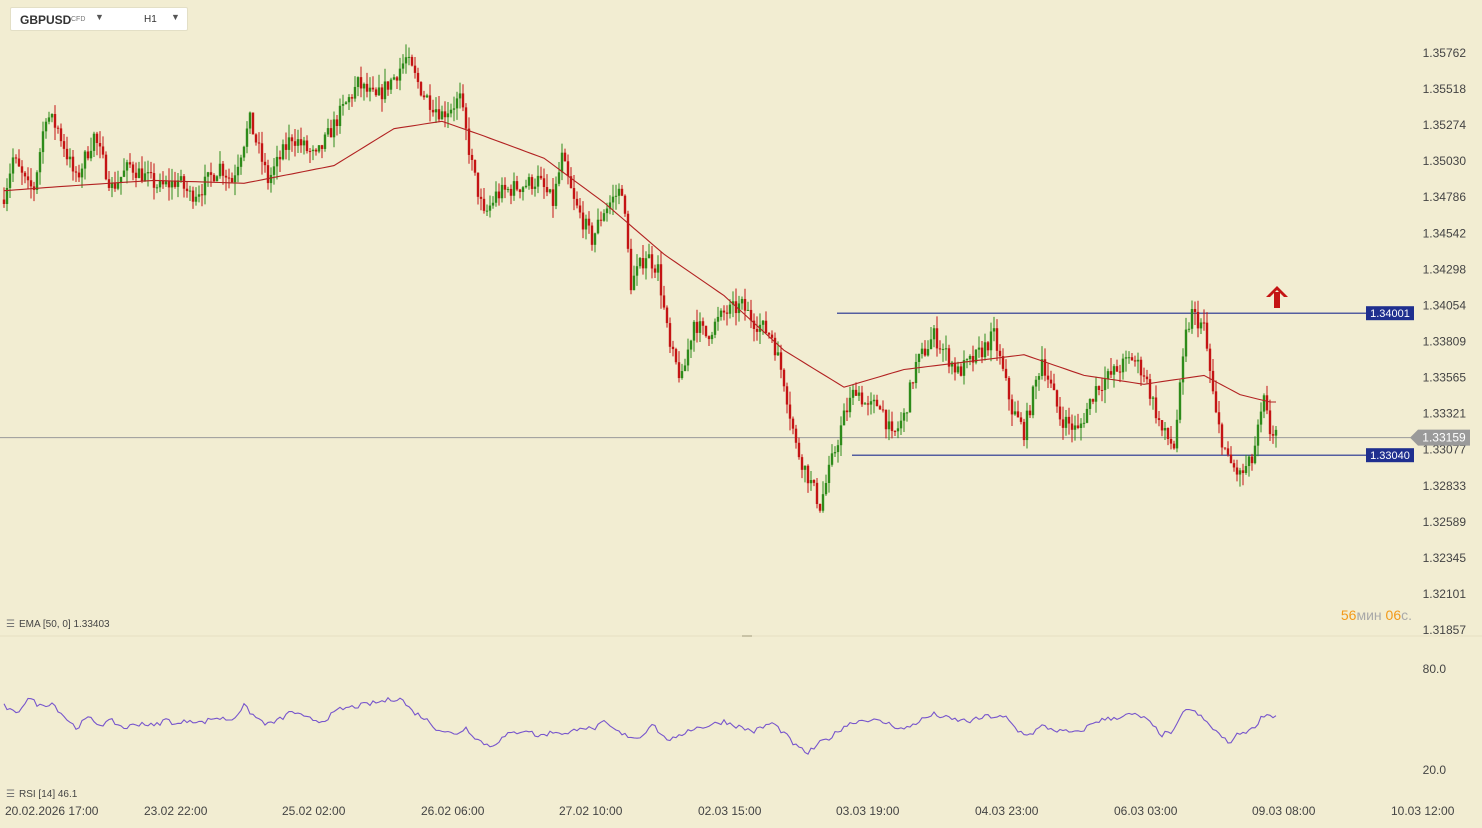  What do you see at coordinates (99, 17) in the screenshot?
I see `symbol-dropdown-icon: ▼` at bounding box center [99, 17].